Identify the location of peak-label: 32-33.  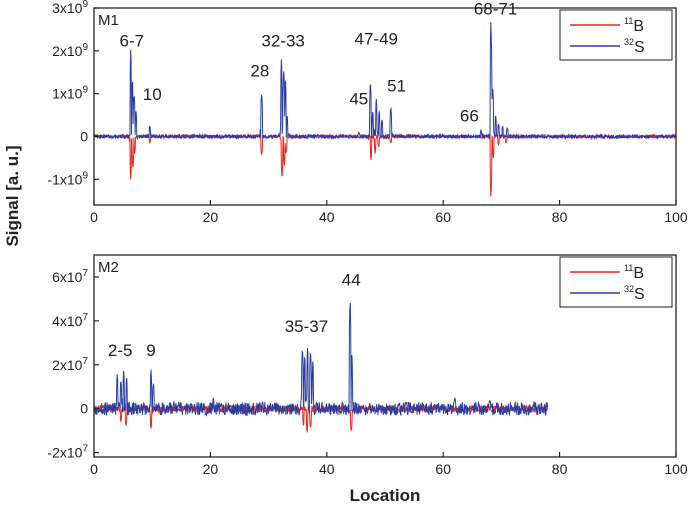
(282, 41).